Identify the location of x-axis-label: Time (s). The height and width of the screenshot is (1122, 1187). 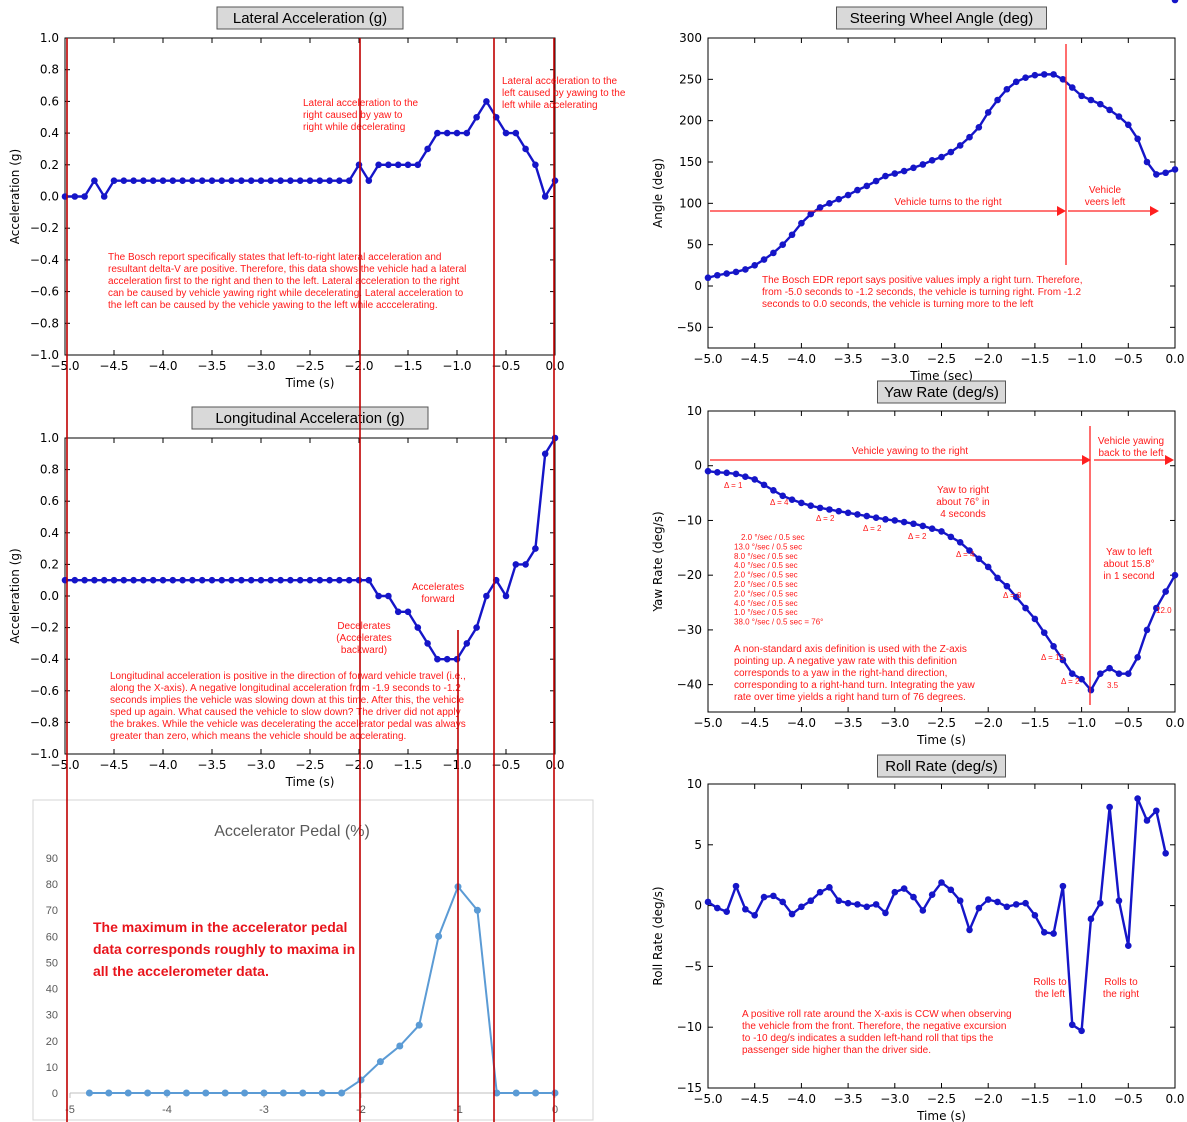
(310, 782).